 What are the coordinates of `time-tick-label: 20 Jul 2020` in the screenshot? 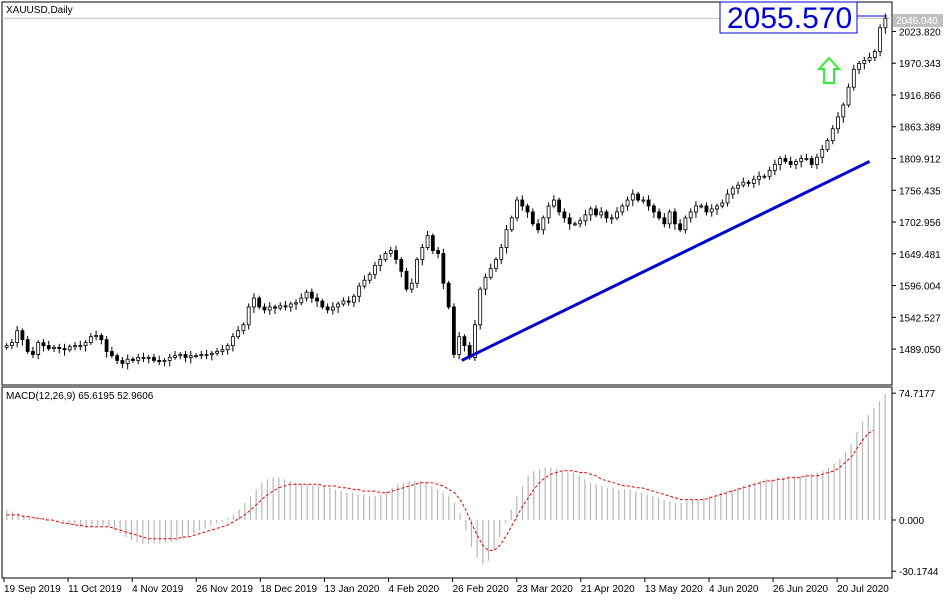 It's located at (863, 589).